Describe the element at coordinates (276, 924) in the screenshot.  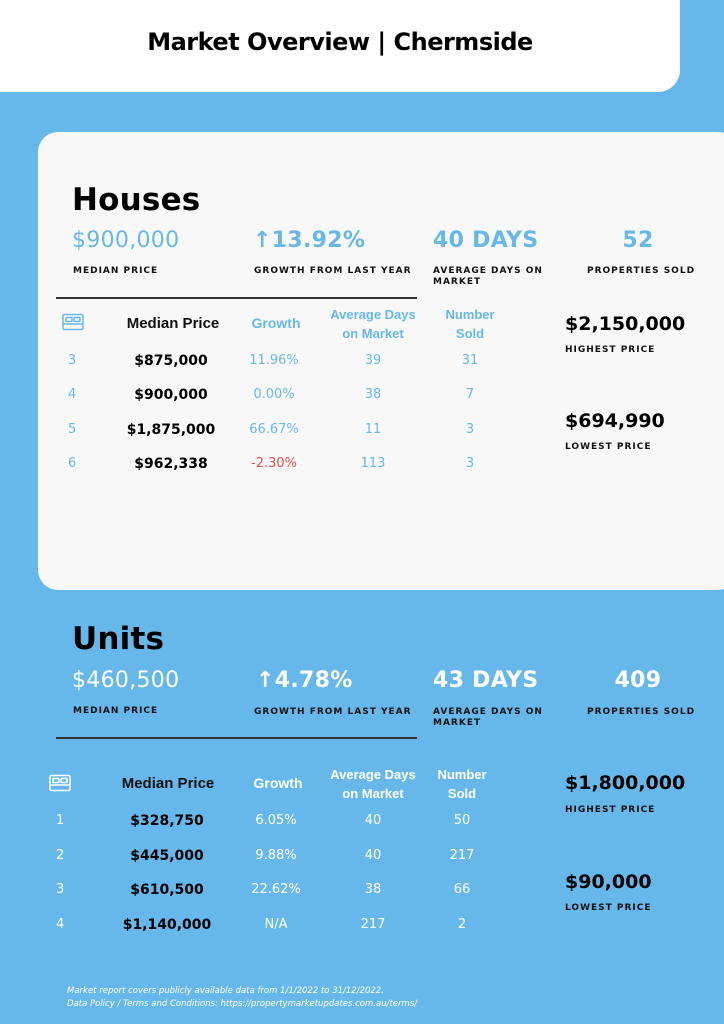
I see `growth-cell: N/A` at that location.